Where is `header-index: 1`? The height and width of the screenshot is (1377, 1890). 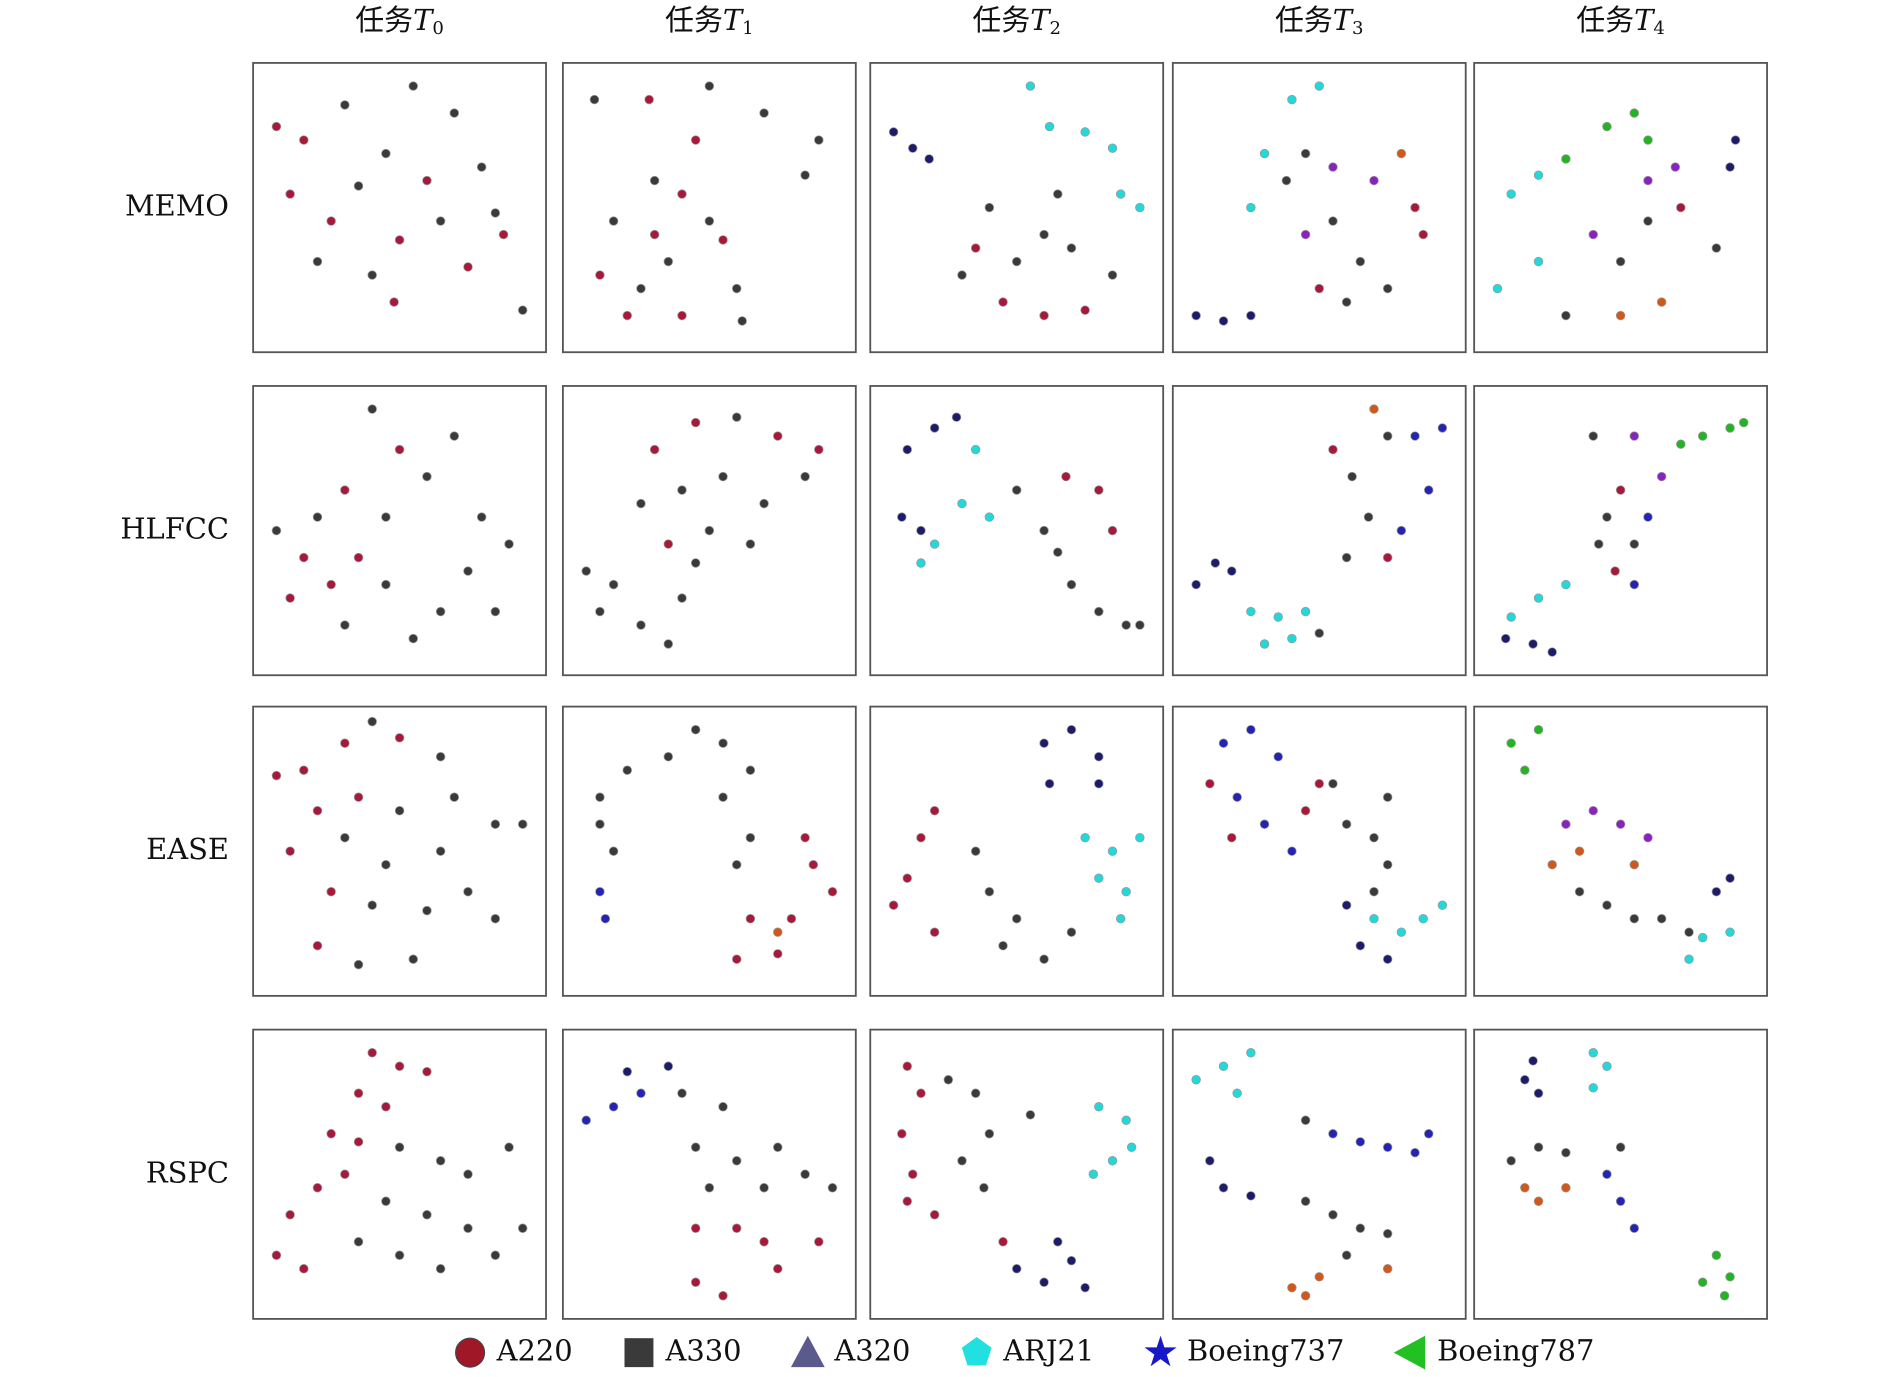 header-index: 1 is located at coordinates (748, 28).